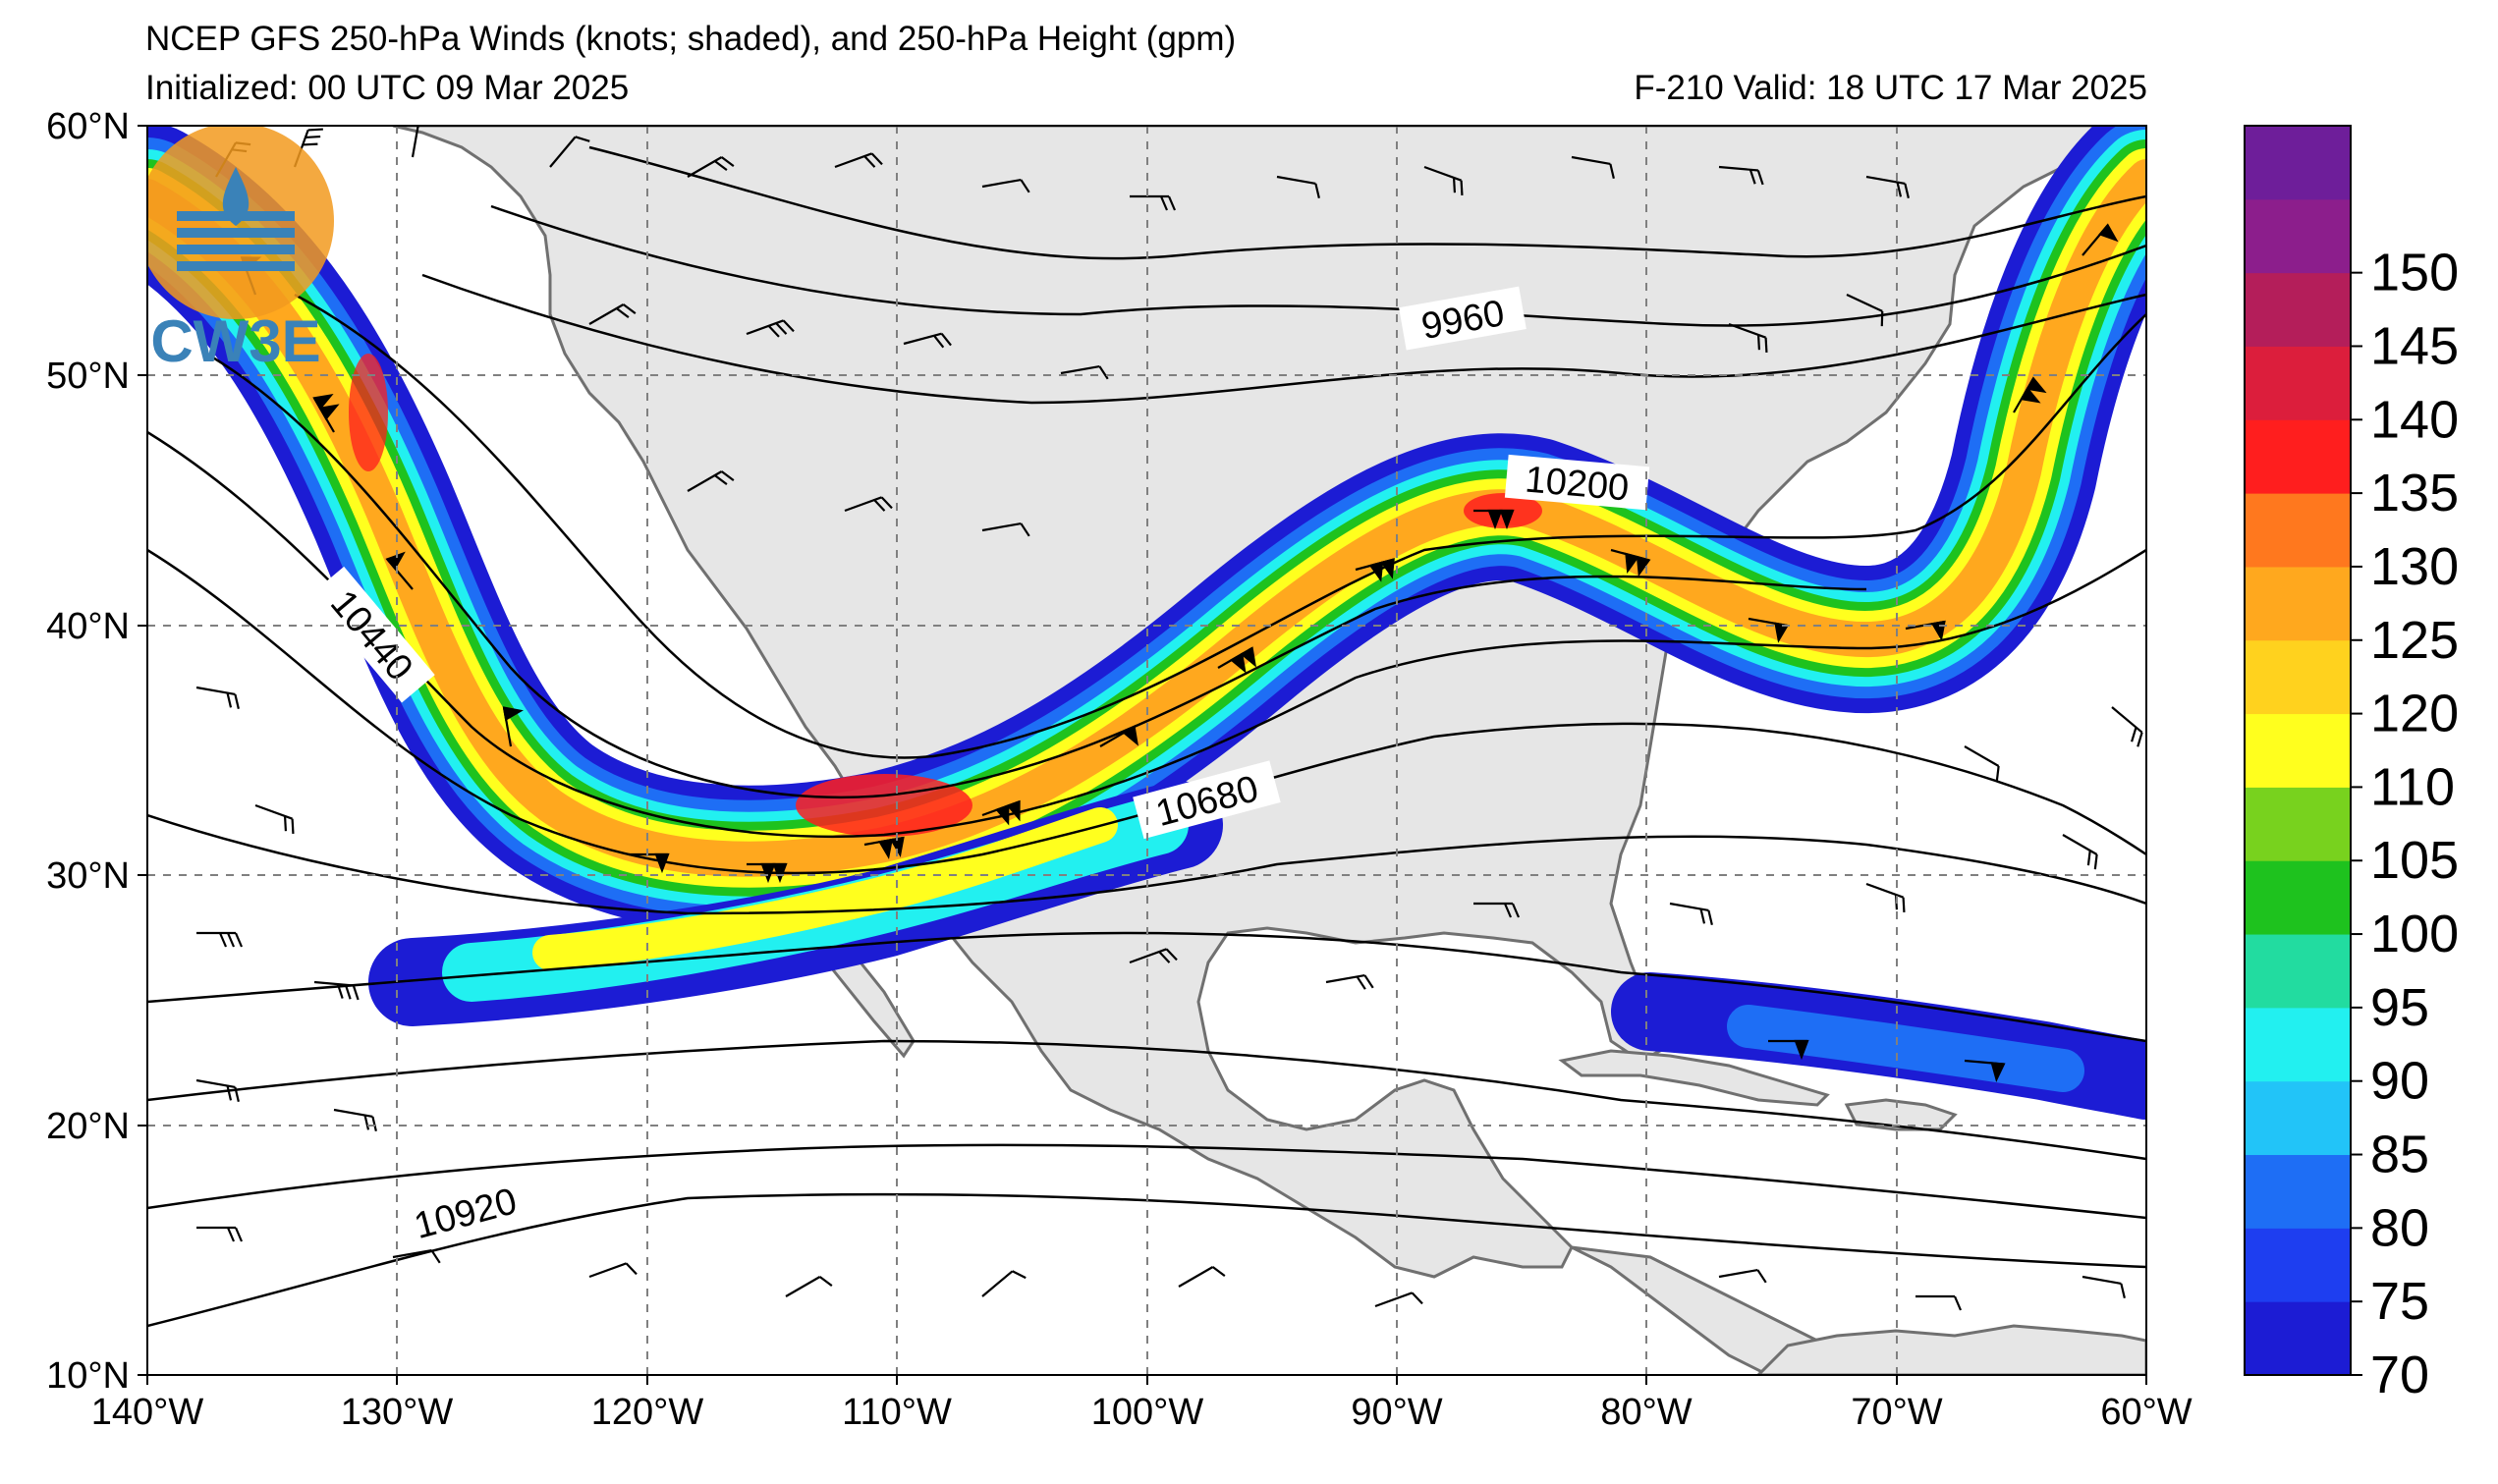 This screenshot has height=1484, width=2498. I want to click on lat-tick-label: 30°N, so click(88, 876).